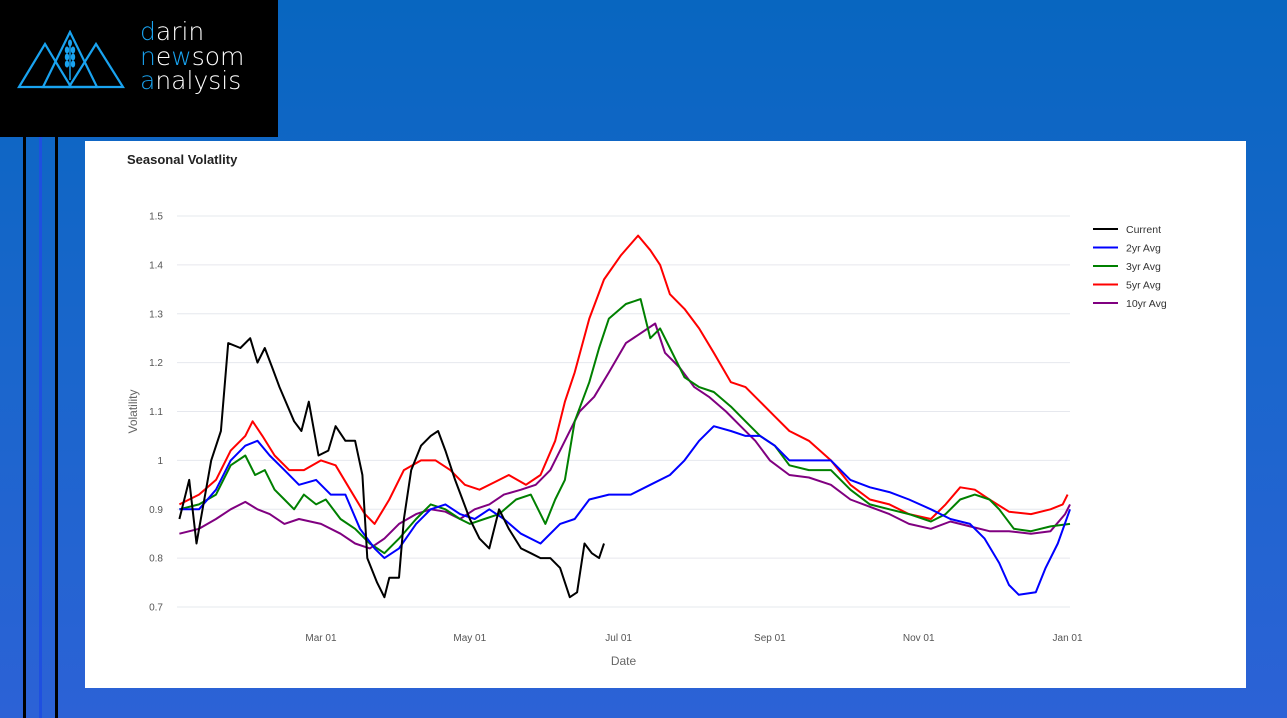  What do you see at coordinates (391, 468) in the screenshot?
I see `series-line-current` at bounding box center [391, 468].